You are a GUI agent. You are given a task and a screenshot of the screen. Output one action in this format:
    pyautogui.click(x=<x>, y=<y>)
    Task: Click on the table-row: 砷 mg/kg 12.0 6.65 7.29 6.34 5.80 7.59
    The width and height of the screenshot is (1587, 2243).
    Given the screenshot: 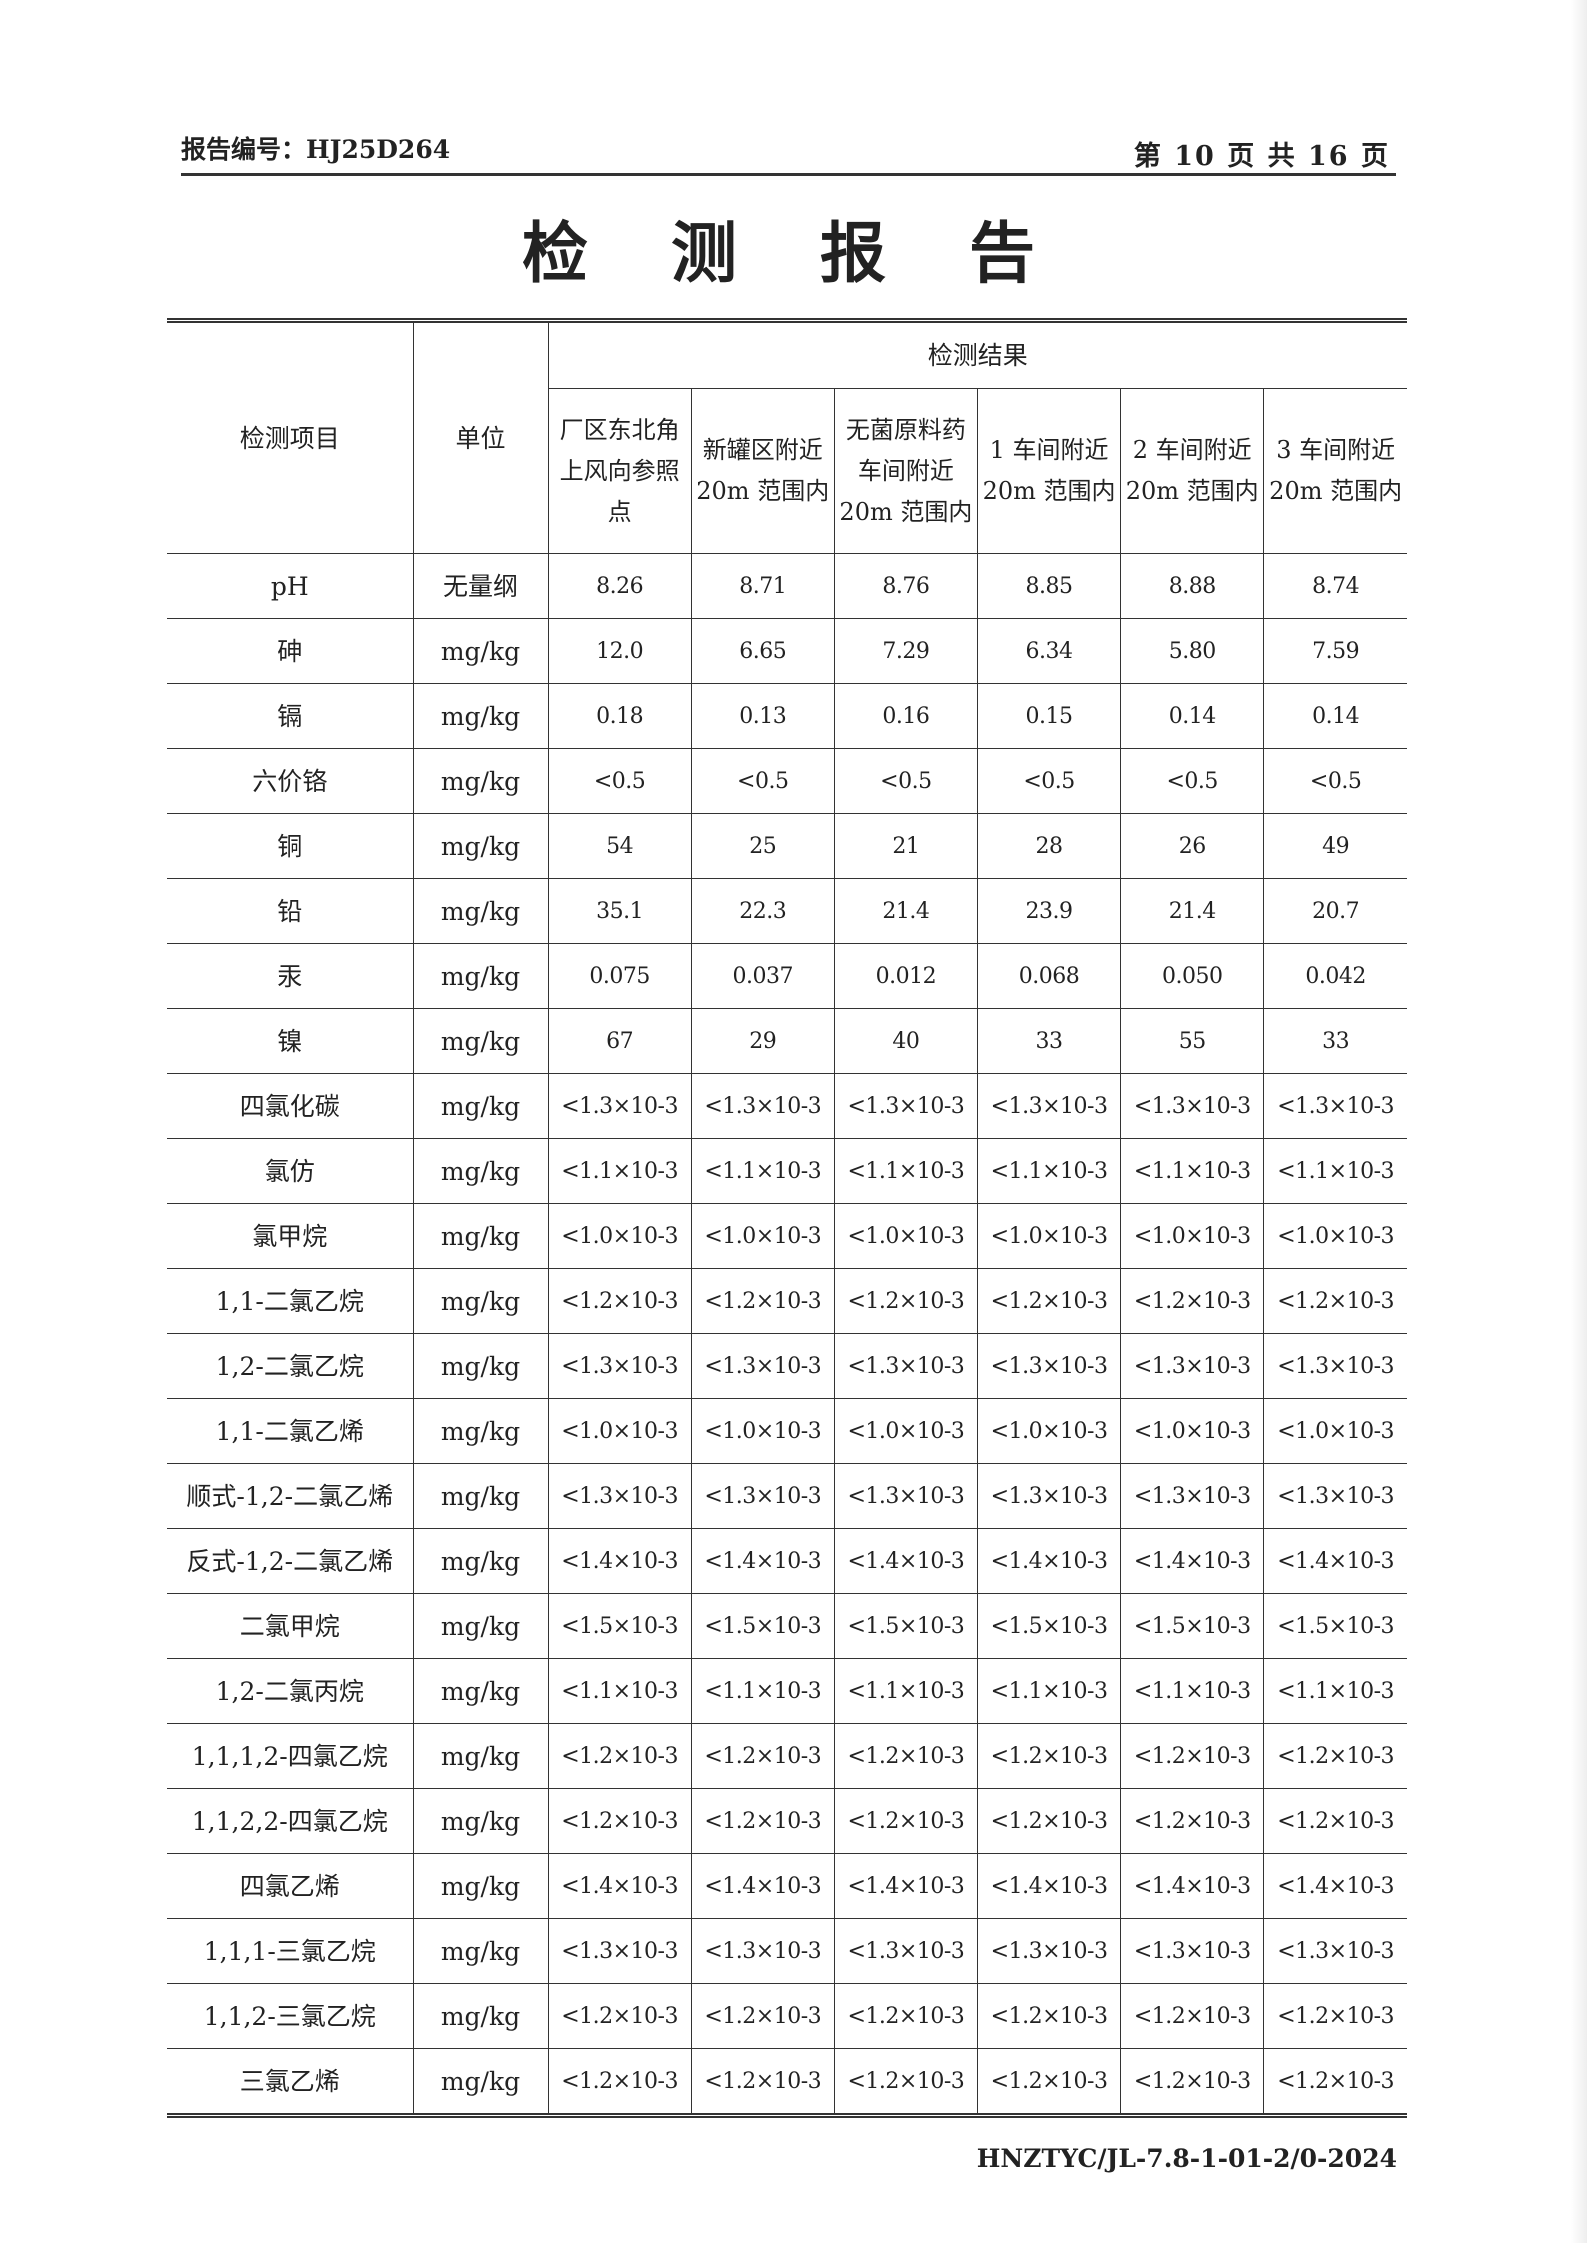 What is the action you would take?
    pyautogui.click(x=787, y=651)
    